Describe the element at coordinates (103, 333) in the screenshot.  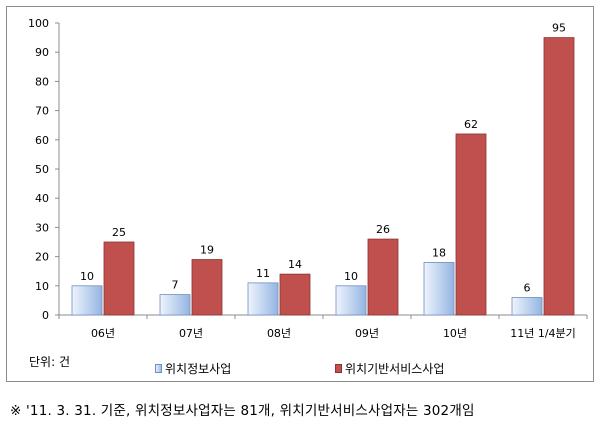
I see `x-tick-label-0: 06년` at that location.